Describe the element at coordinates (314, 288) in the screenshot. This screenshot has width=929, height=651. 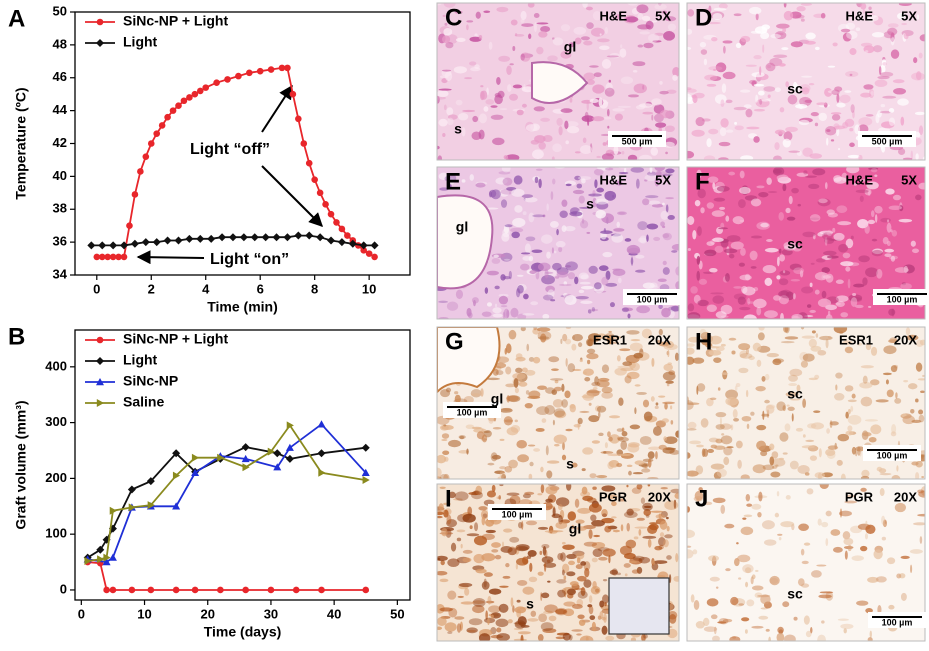
I see `x-tick-label: 8` at that location.